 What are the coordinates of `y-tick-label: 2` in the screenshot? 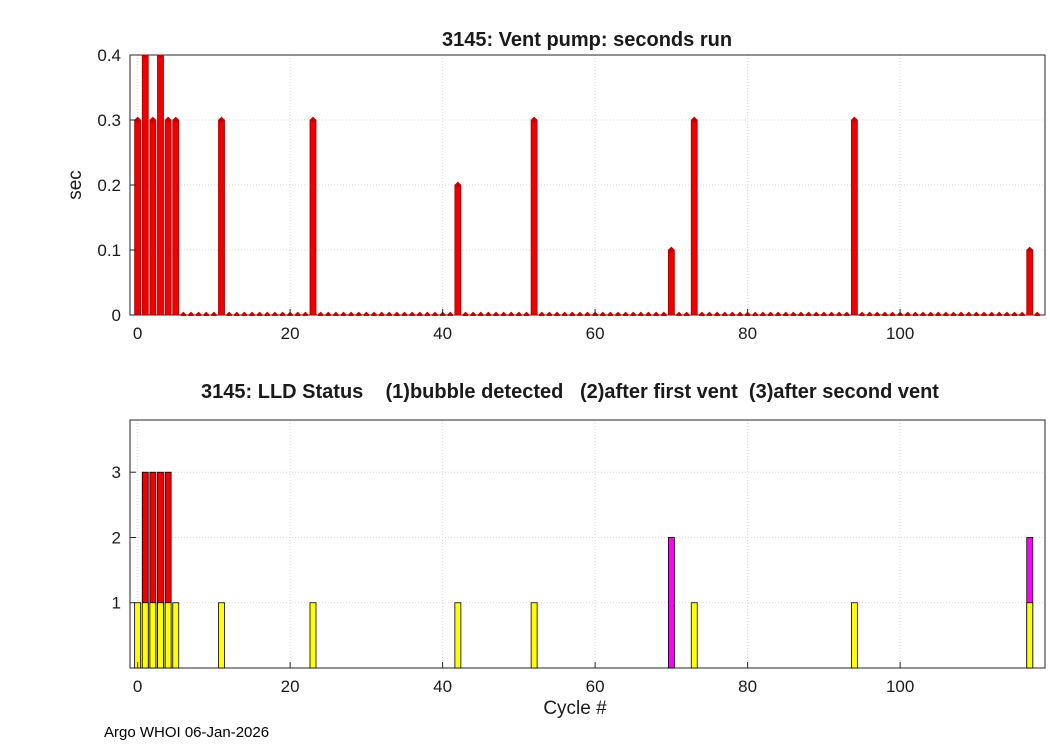 It's located at (116, 537).